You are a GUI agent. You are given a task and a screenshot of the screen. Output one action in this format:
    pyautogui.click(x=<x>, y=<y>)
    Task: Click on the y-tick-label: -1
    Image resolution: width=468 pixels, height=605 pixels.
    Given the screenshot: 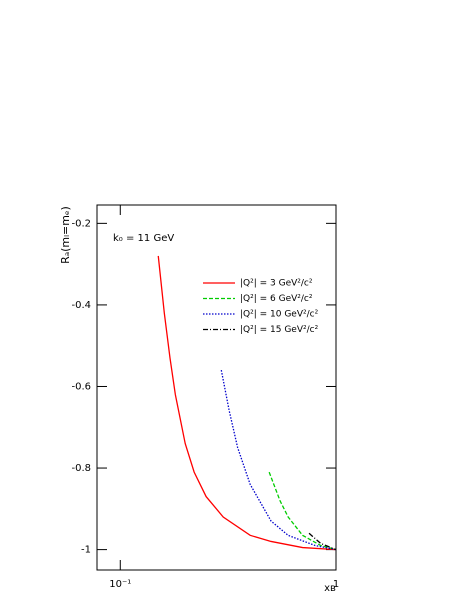 What is the action you would take?
    pyautogui.click(x=86, y=550)
    